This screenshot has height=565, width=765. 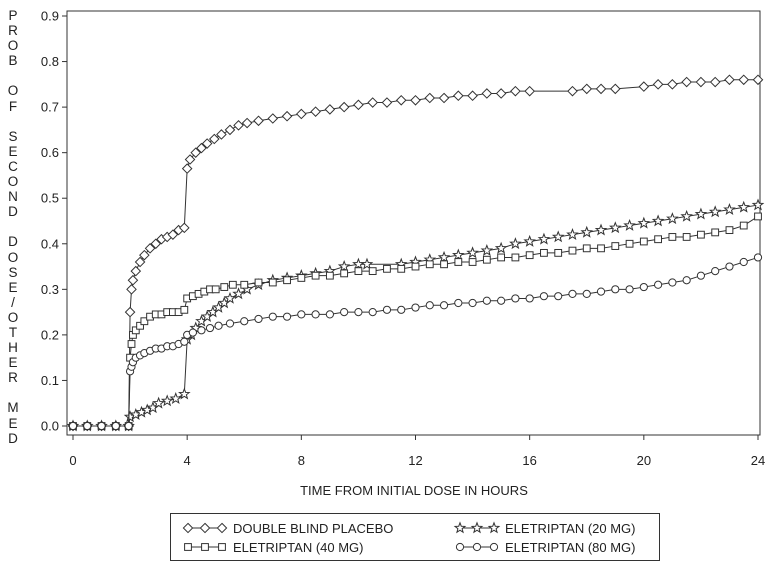 What do you see at coordinates (13, 332) in the screenshot?
I see `y-axis-label-letter: T` at bounding box center [13, 332].